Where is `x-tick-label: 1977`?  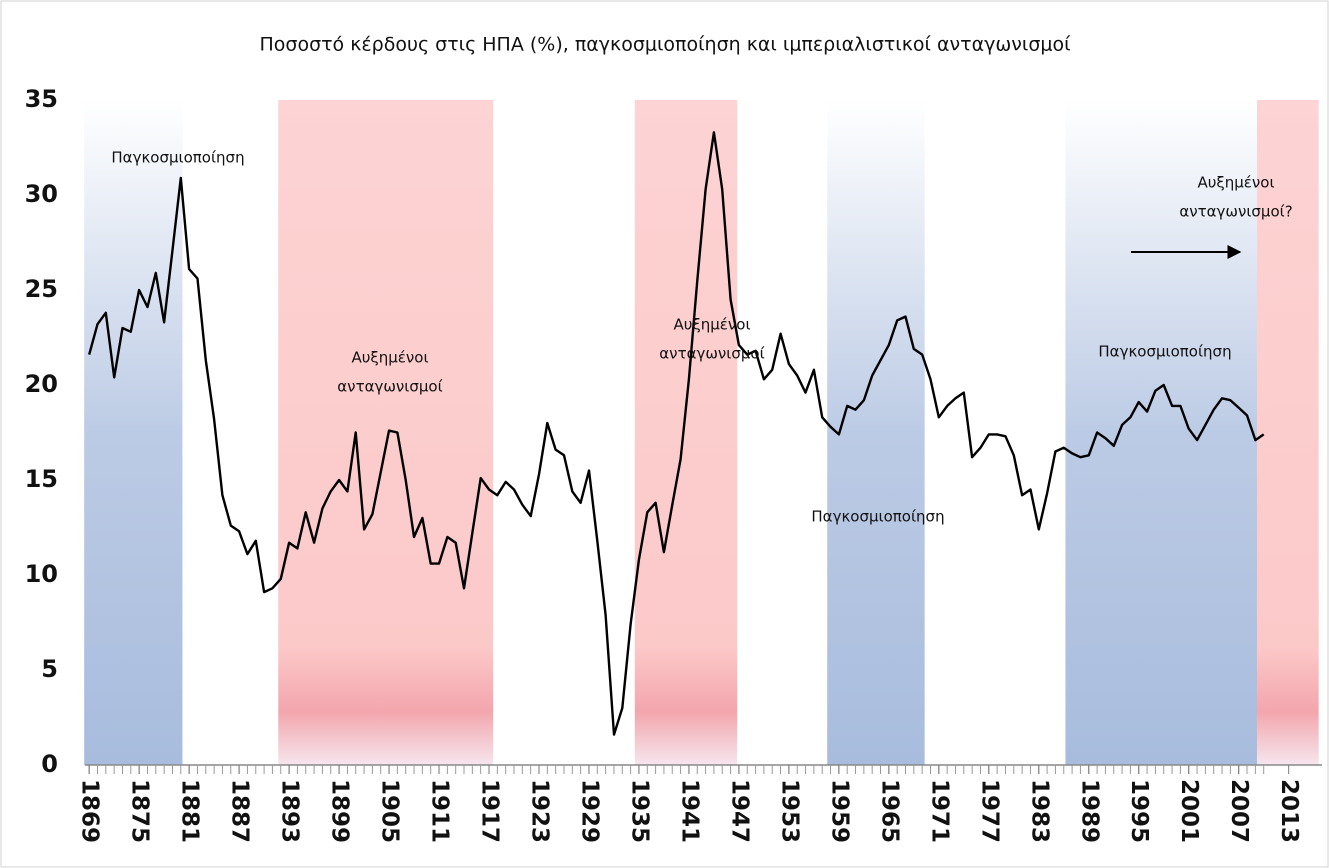 x-tick-label: 1977 is located at coordinates (989, 811).